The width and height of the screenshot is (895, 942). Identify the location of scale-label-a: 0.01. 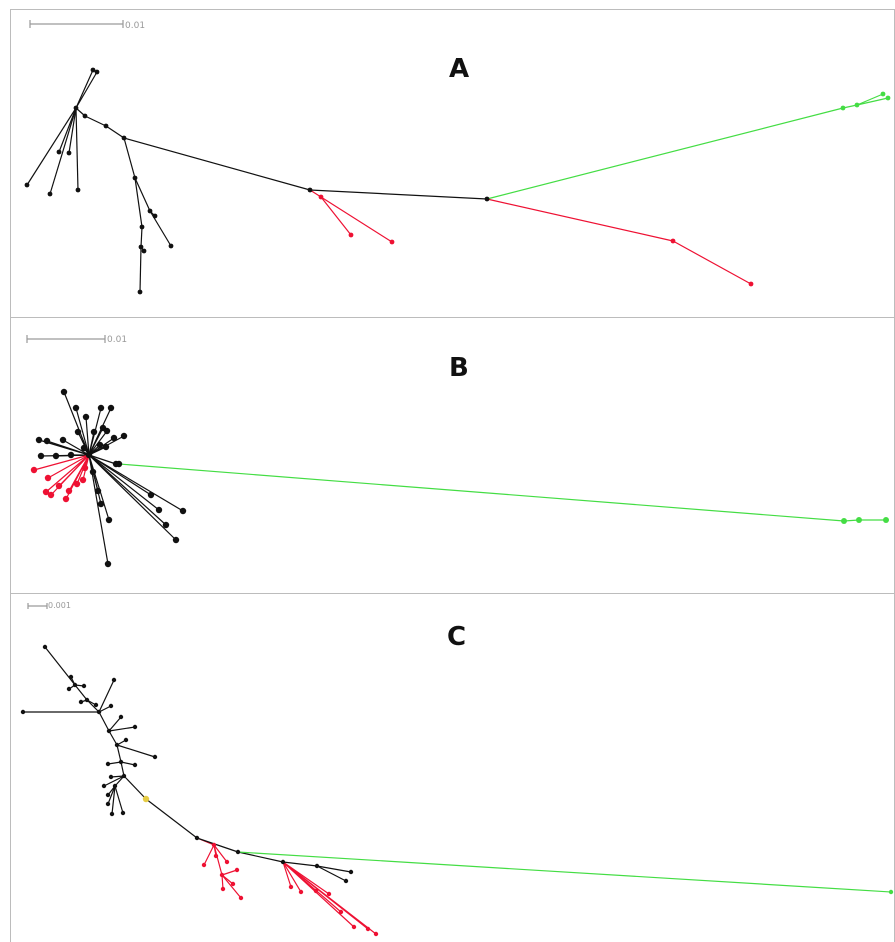
(135, 26).